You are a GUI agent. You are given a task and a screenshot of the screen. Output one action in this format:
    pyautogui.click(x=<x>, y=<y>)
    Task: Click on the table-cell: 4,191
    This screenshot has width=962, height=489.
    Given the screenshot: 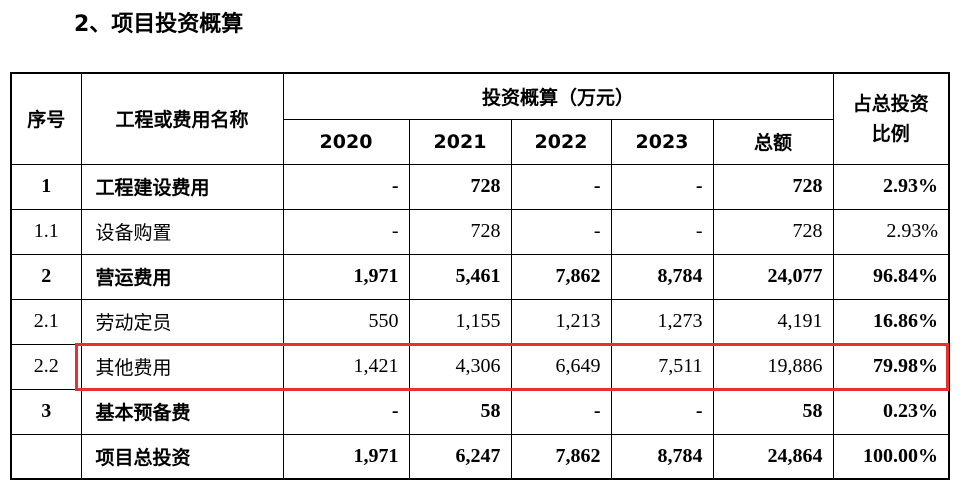 What is the action you would take?
    pyautogui.click(x=773, y=321)
    